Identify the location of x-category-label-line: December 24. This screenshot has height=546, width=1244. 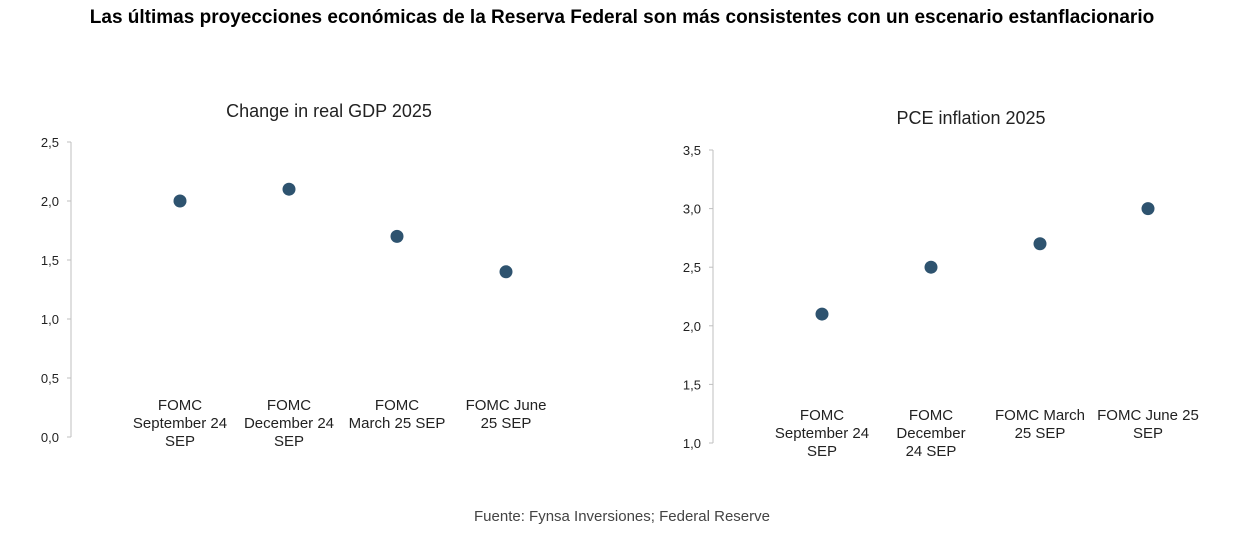
(289, 423).